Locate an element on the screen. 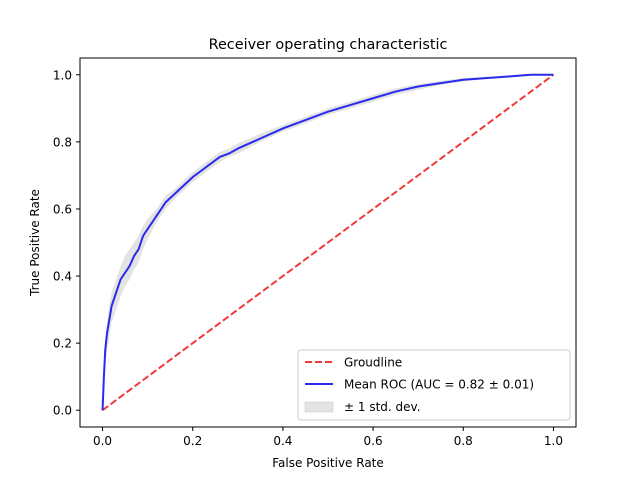 The width and height of the screenshot is (640, 480). y-axis-label: True Positive Rate is located at coordinates (35, 243).